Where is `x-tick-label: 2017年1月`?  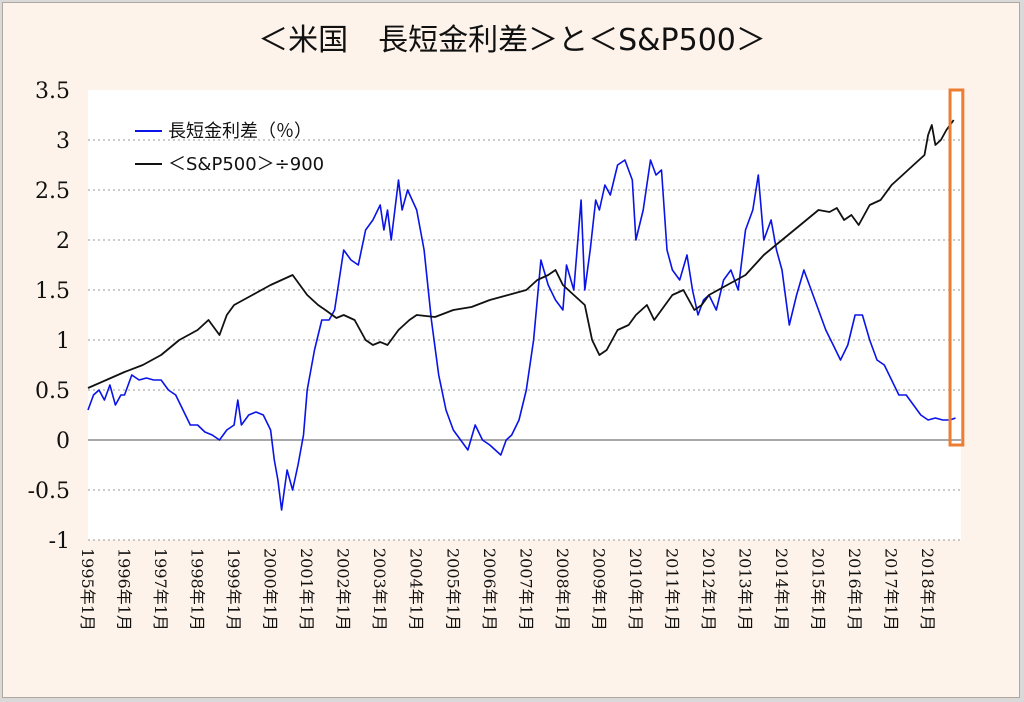
x-tick-label: 2017年1月 is located at coordinates (891, 589).